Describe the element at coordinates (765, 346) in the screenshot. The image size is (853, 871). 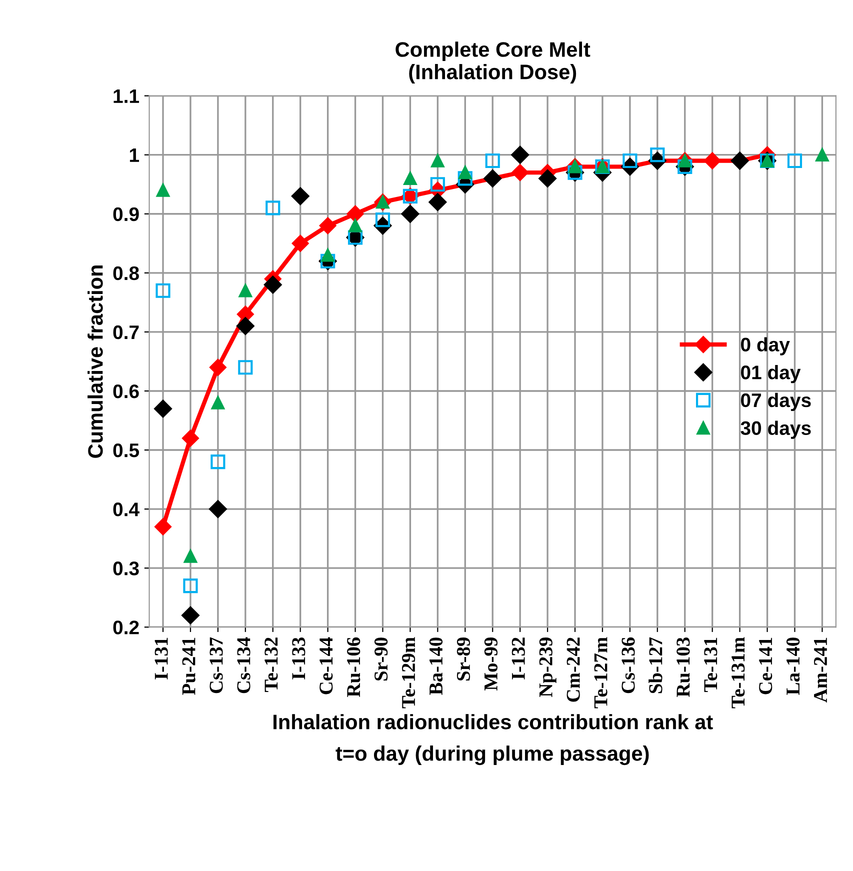
I see `legend-label: 0 day` at that location.